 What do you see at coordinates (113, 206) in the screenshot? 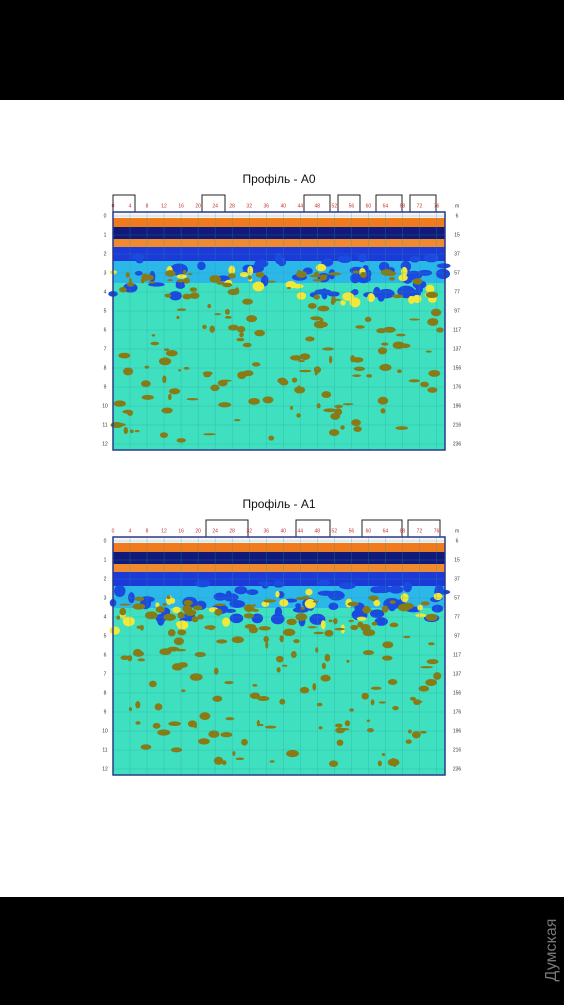
I see `top-tick: 0` at bounding box center [113, 206].